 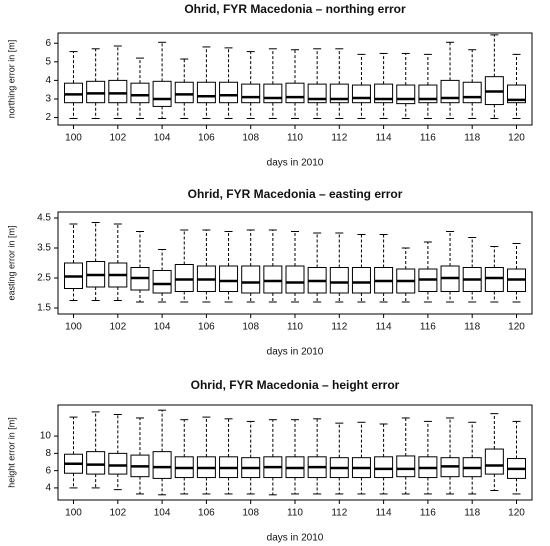 I want to click on y-tick-label: 8, so click(x=48, y=453).